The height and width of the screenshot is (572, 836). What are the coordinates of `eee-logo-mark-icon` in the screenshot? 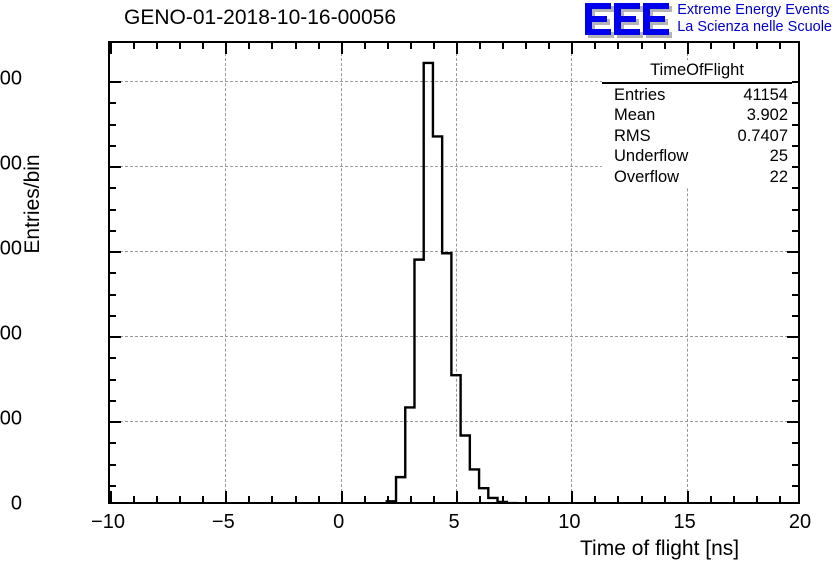 It's located at (629, 19).